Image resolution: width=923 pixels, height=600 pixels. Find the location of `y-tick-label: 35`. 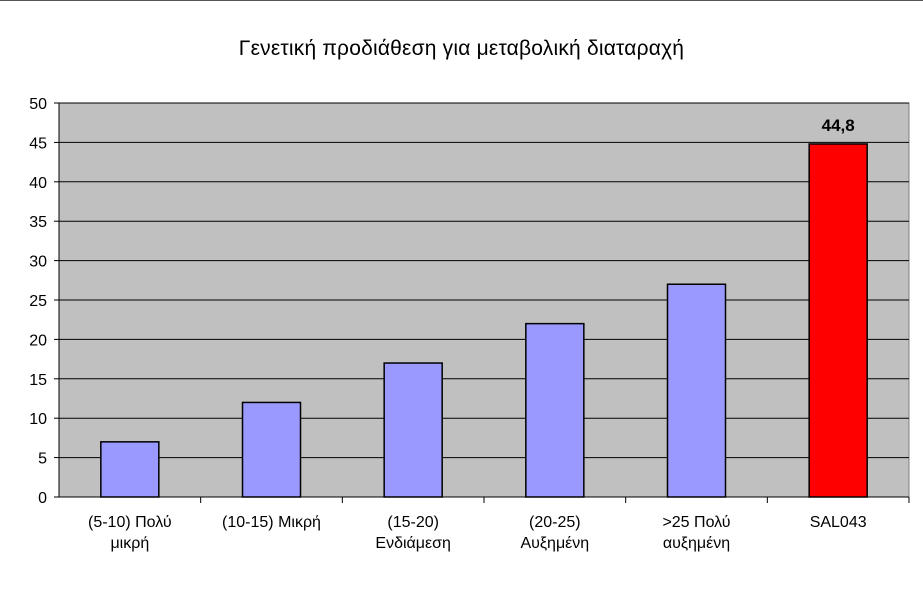

y-tick-label: 35 is located at coordinates (38, 222).